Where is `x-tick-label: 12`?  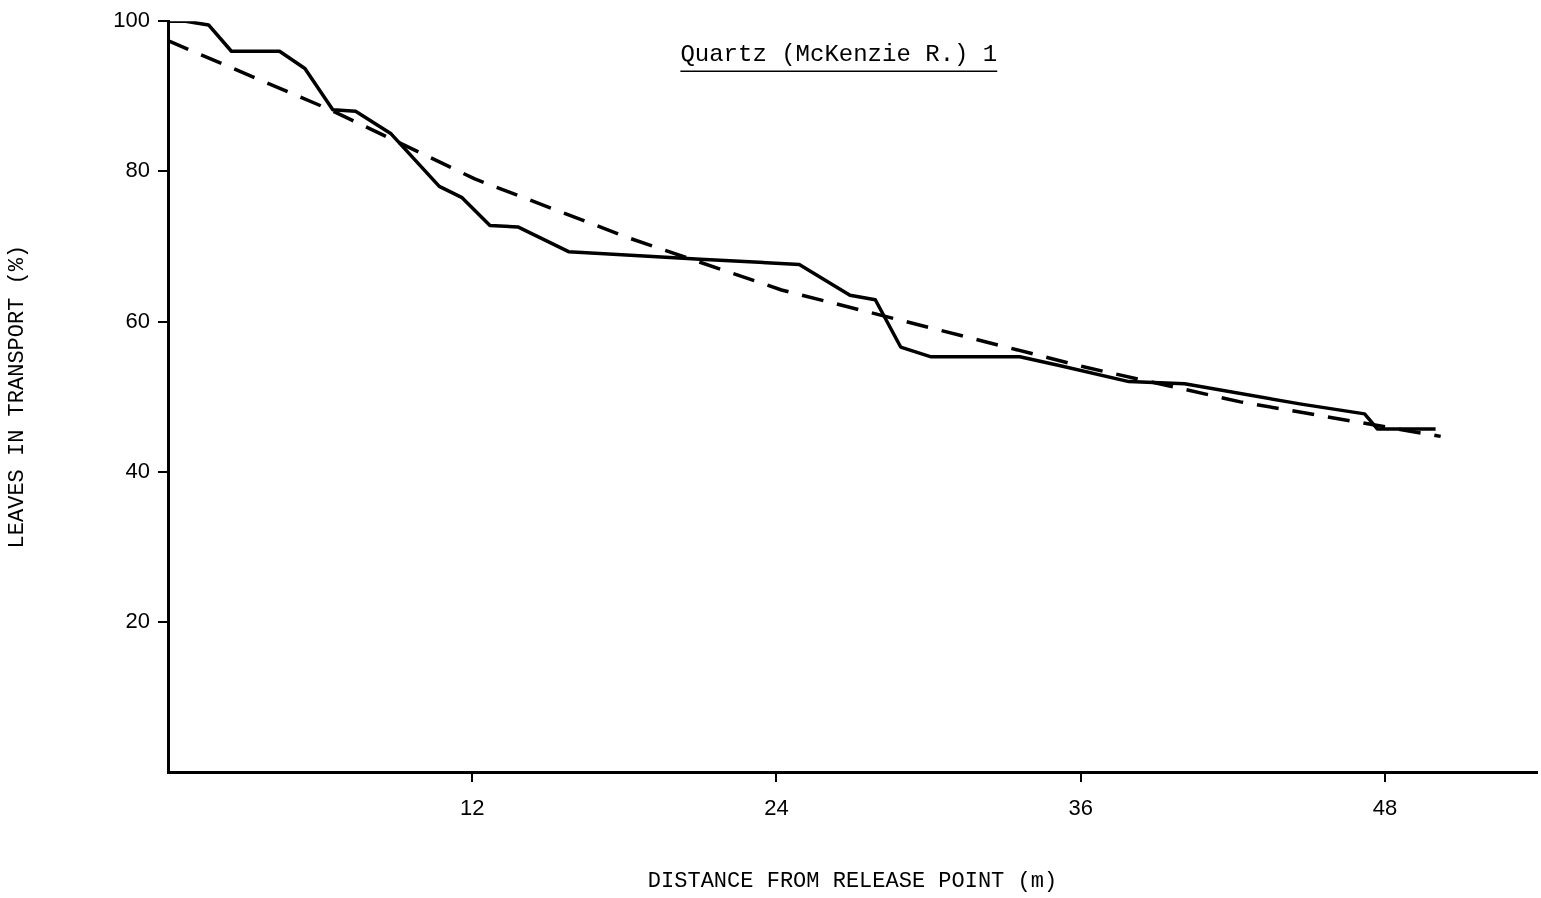 x-tick-label: 12 is located at coordinates (472, 808).